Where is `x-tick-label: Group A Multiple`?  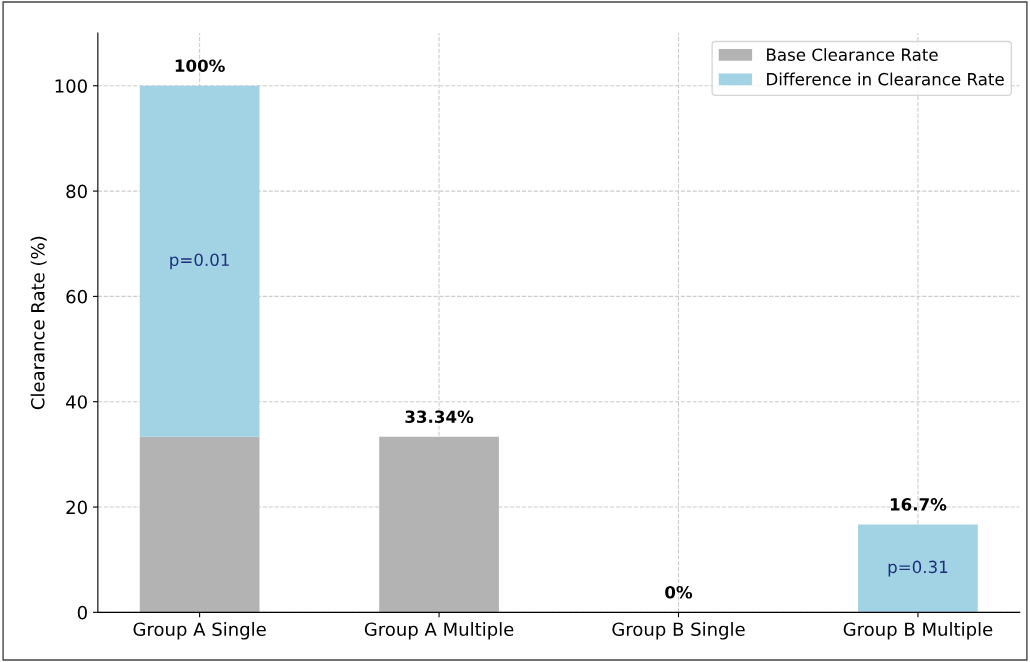 x-tick-label: Group A Multiple is located at coordinates (439, 631).